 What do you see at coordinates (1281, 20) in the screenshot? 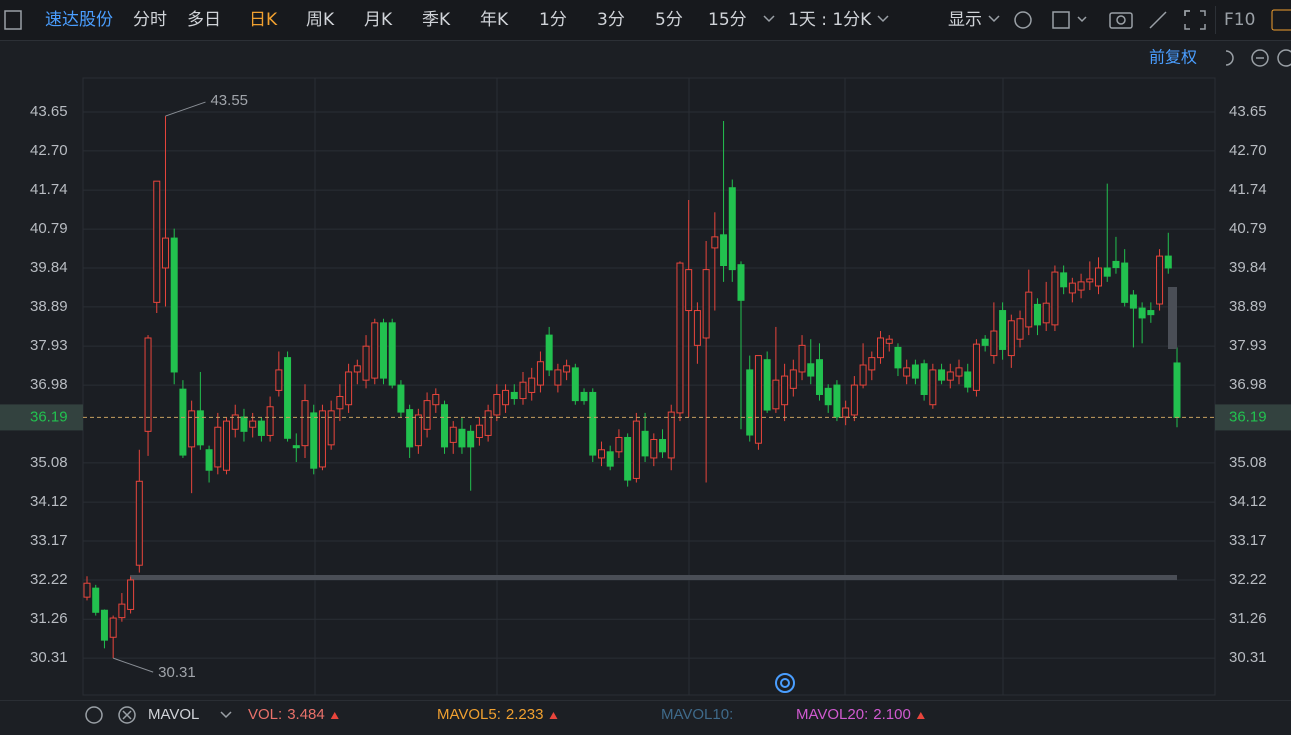
I see `side-panel-toggle` at bounding box center [1281, 20].